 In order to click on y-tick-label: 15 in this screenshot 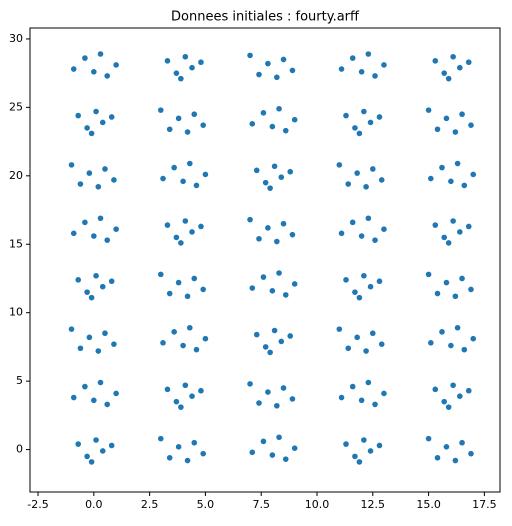, I will do `click(16, 243)`.